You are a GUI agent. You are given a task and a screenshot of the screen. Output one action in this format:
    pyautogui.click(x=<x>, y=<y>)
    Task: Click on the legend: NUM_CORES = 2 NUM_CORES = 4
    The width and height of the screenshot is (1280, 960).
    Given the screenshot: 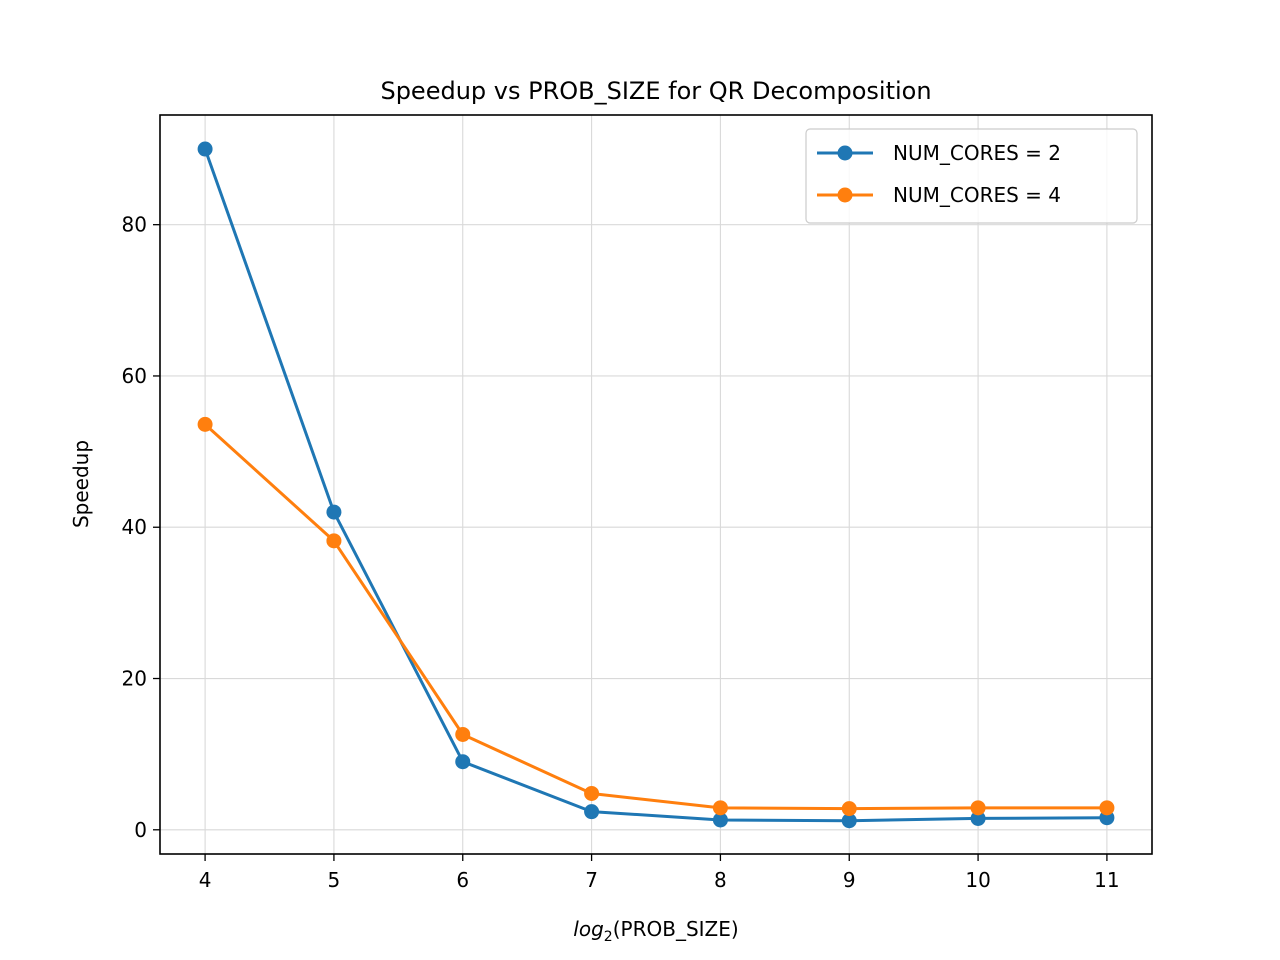 What is the action you would take?
    pyautogui.click(x=971, y=176)
    